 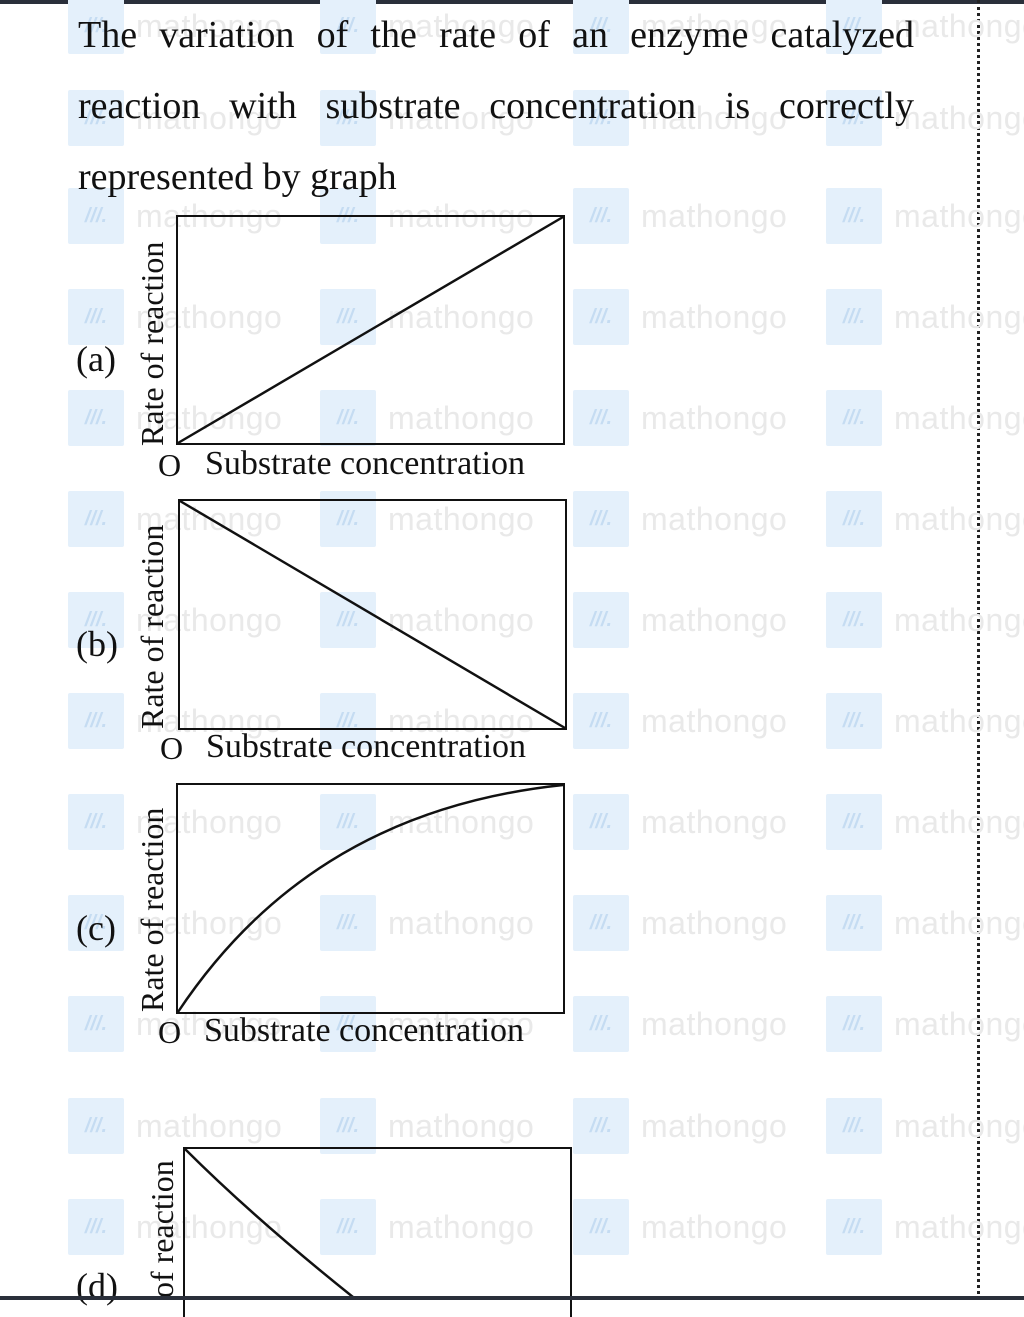 I want to click on bottom-edge-bar, so click(x=512, y=1298).